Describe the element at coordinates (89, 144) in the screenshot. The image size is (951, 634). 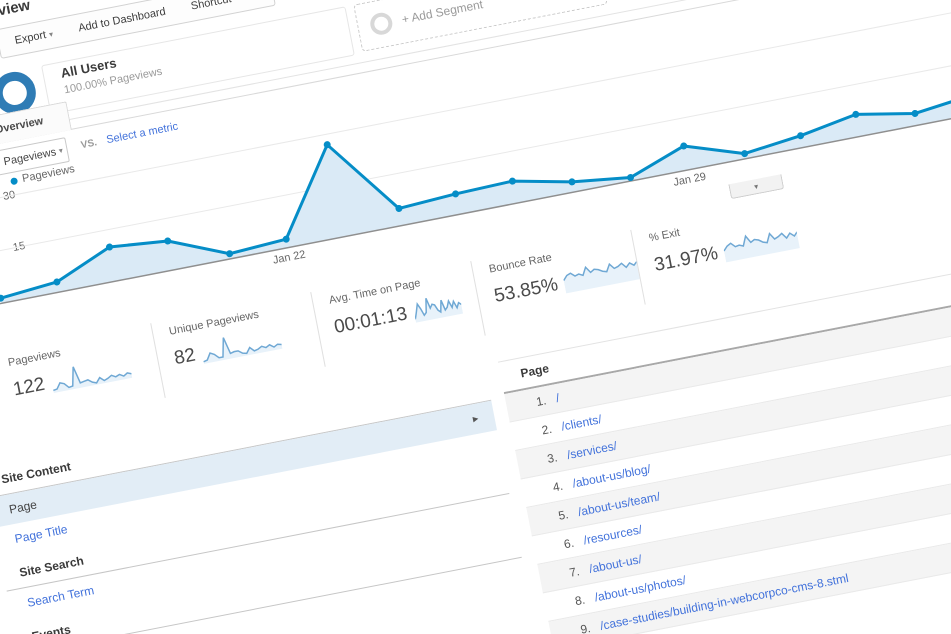
I see `vs-label: VS.` at that location.